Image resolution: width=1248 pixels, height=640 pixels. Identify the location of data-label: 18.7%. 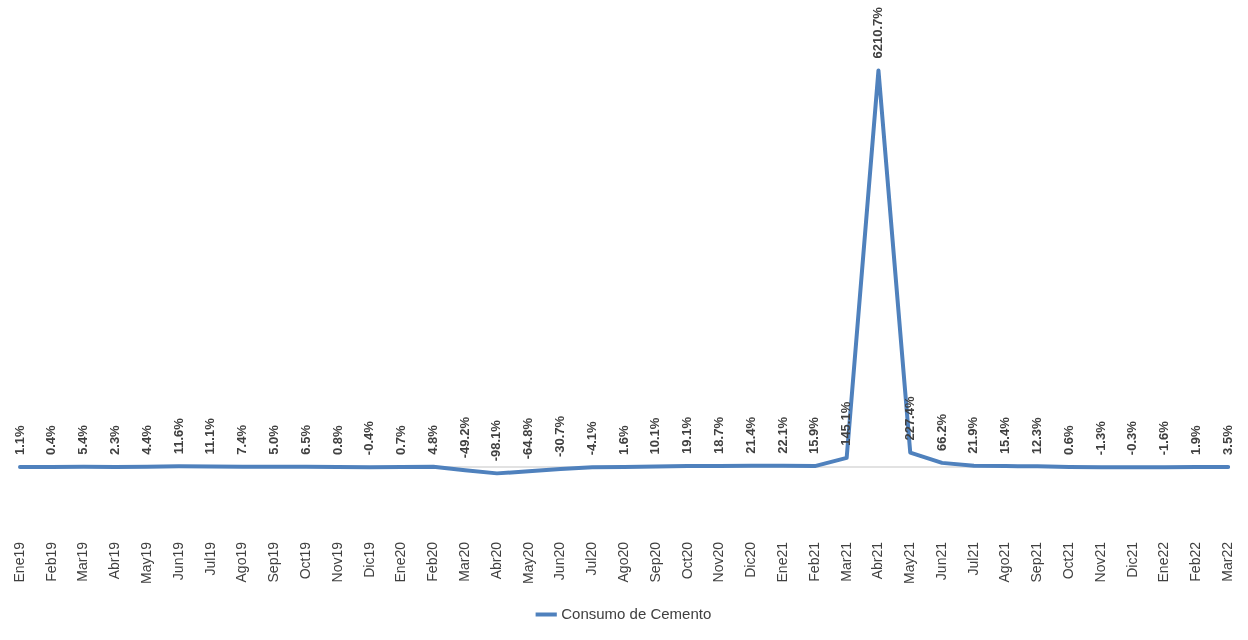
(719, 435).